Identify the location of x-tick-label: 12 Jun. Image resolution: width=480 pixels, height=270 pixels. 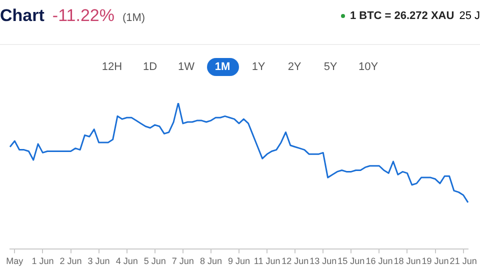
(295, 261).